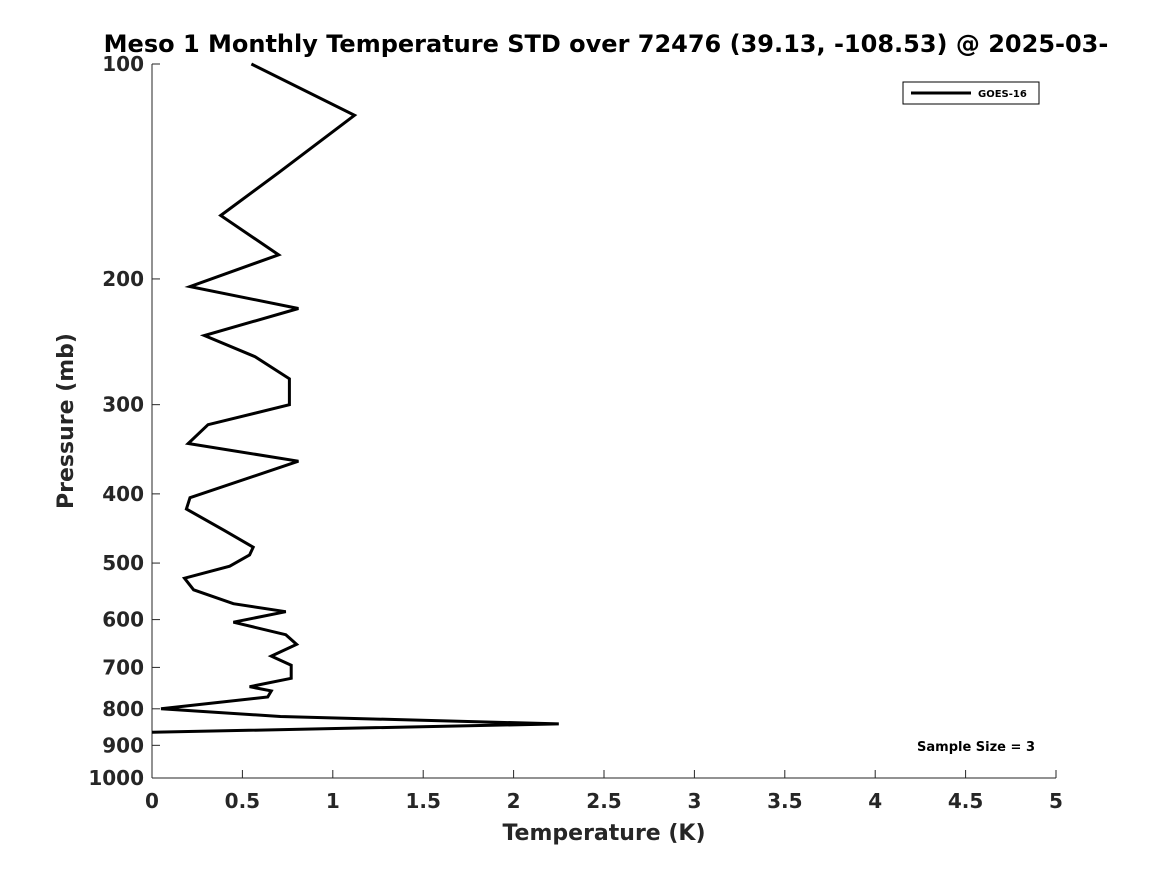 The width and height of the screenshot is (1167, 875). What do you see at coordinates (965, 801) in the screenshot?
I see `x-tick-label: 4.5` at bounding box center [965, 801].